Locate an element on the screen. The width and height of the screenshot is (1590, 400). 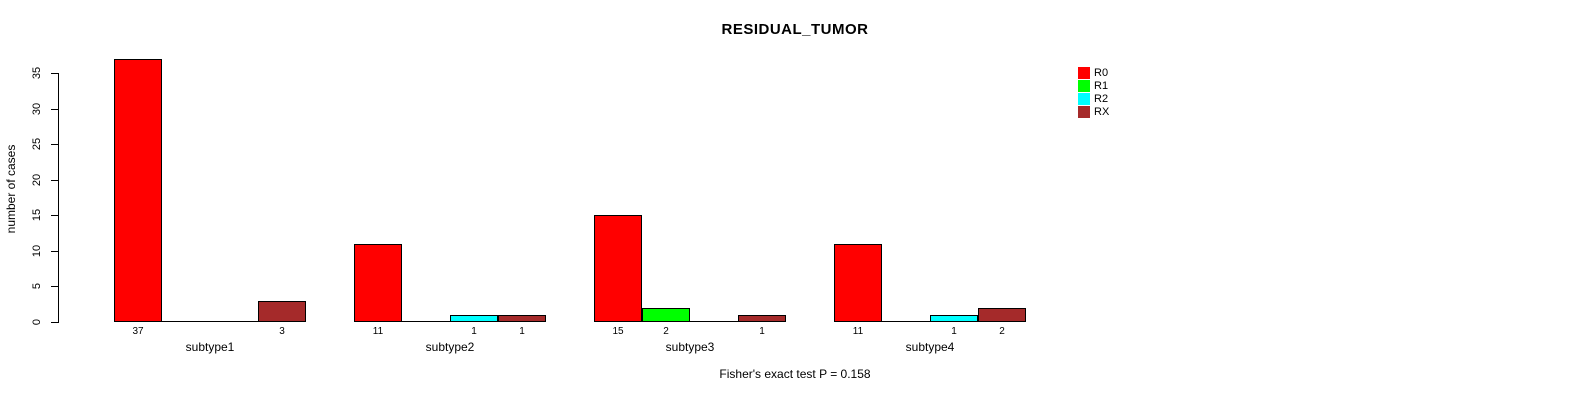
legend-label-R1: R1 is located at coordinates (1101, 85).